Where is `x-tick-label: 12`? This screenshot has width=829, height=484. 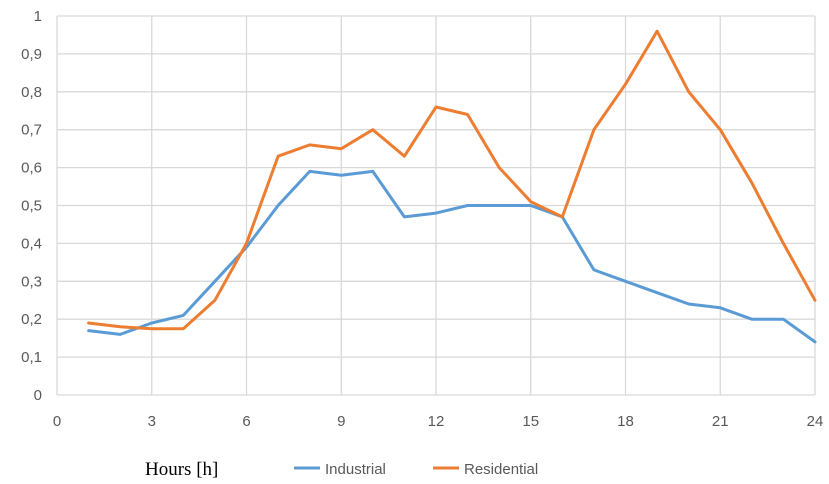
x-tick-label: 12 is located at coordinates (436, 421).